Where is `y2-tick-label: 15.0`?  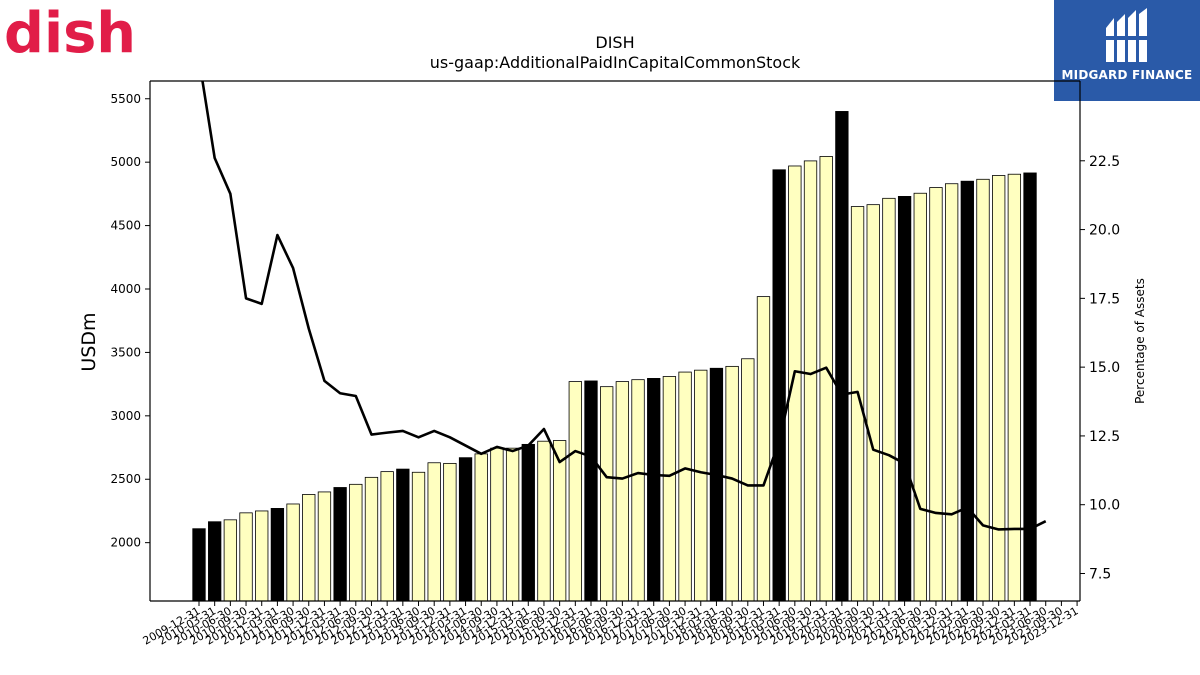 y2-tick-label: 15.0 is located at coordinates (1104, 368).